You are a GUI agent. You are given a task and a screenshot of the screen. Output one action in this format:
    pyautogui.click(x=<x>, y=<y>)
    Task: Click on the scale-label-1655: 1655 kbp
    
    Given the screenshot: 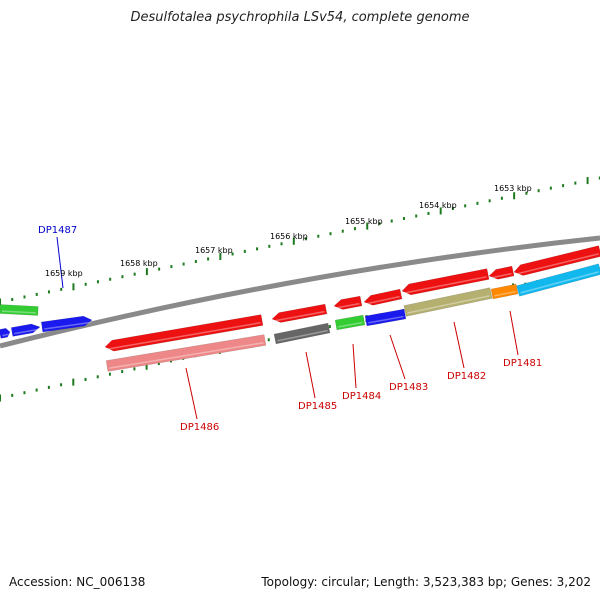 What is the action you would take?
    pyautogui.click(x=364, y=221)
    